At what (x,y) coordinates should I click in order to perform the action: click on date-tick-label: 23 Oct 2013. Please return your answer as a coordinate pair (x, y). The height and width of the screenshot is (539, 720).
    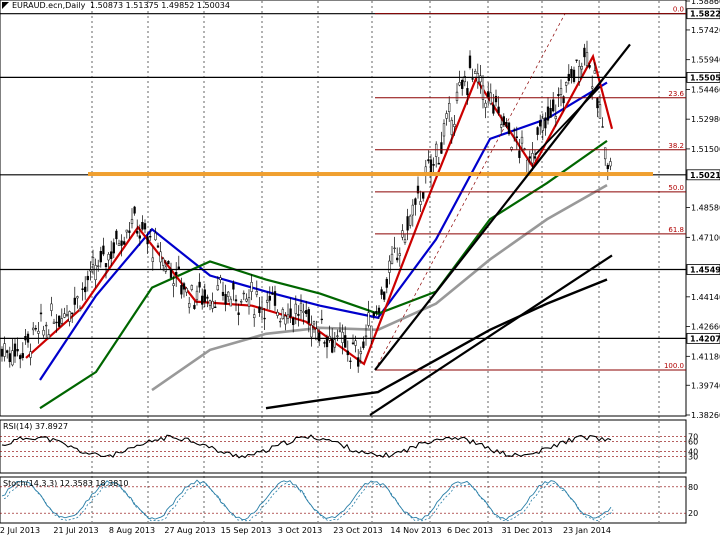
    Looking at the image, I should click on (357, 530).